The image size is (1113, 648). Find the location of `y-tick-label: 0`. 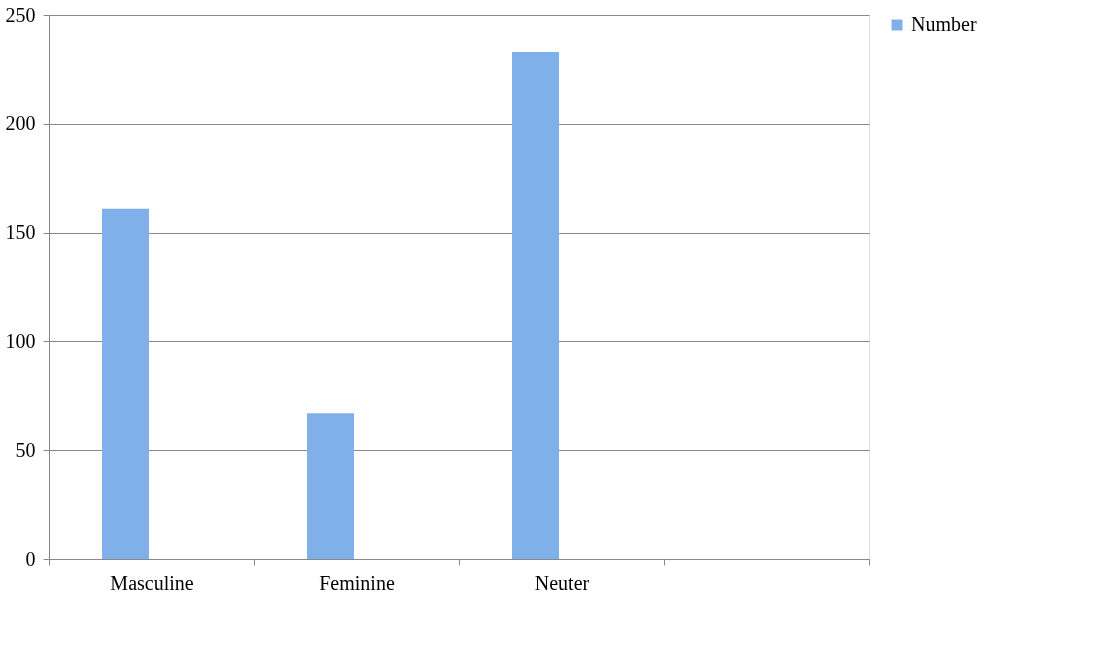

y-tick-label: 0 is located at coordinates (30, 558).